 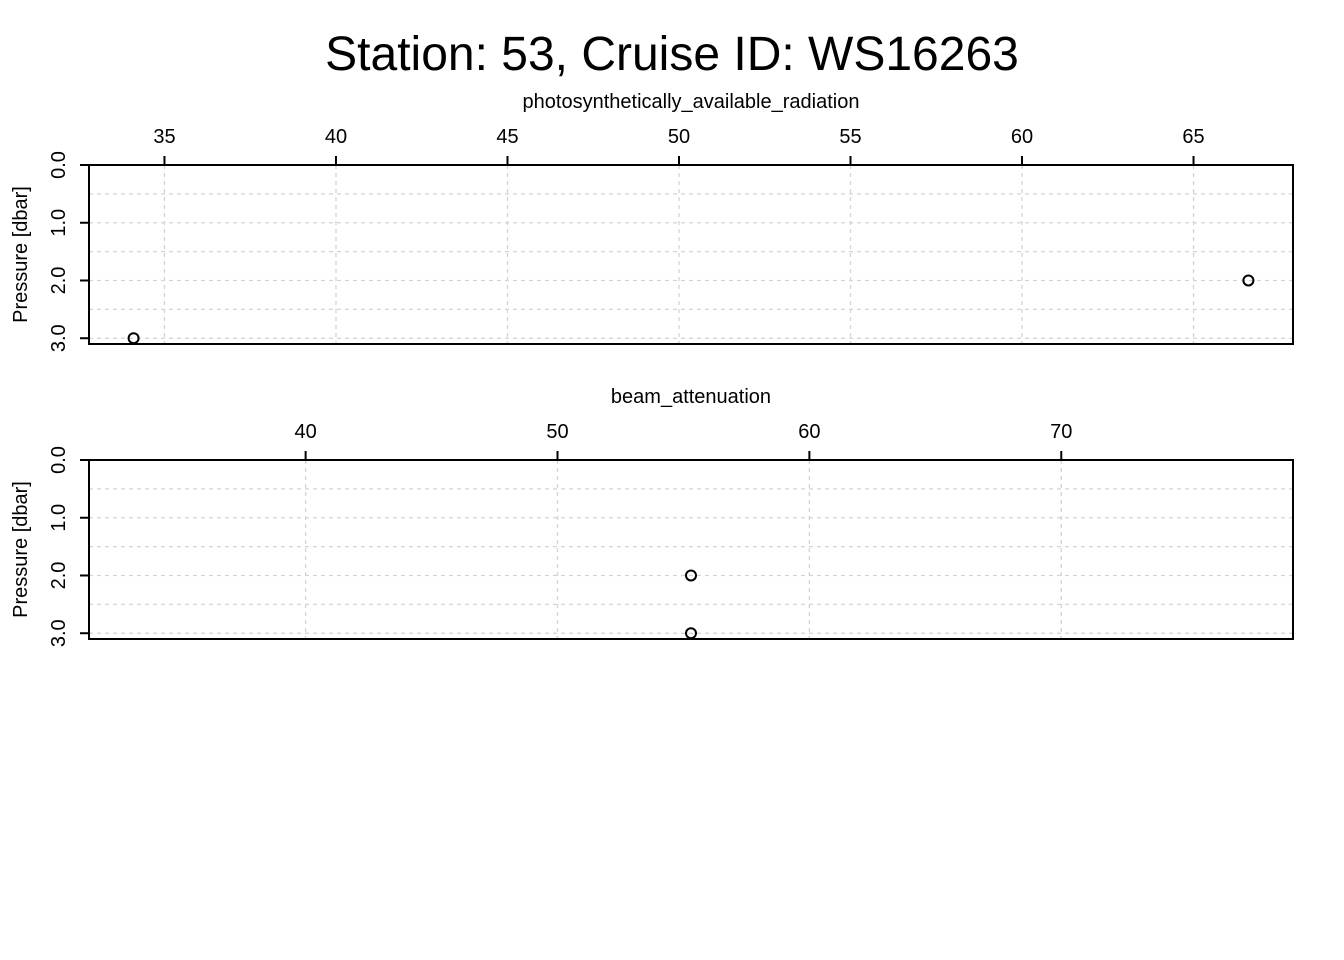 I want to click on panel-par-y-tick-label-2: 2.0, so click(x=59, y=281).